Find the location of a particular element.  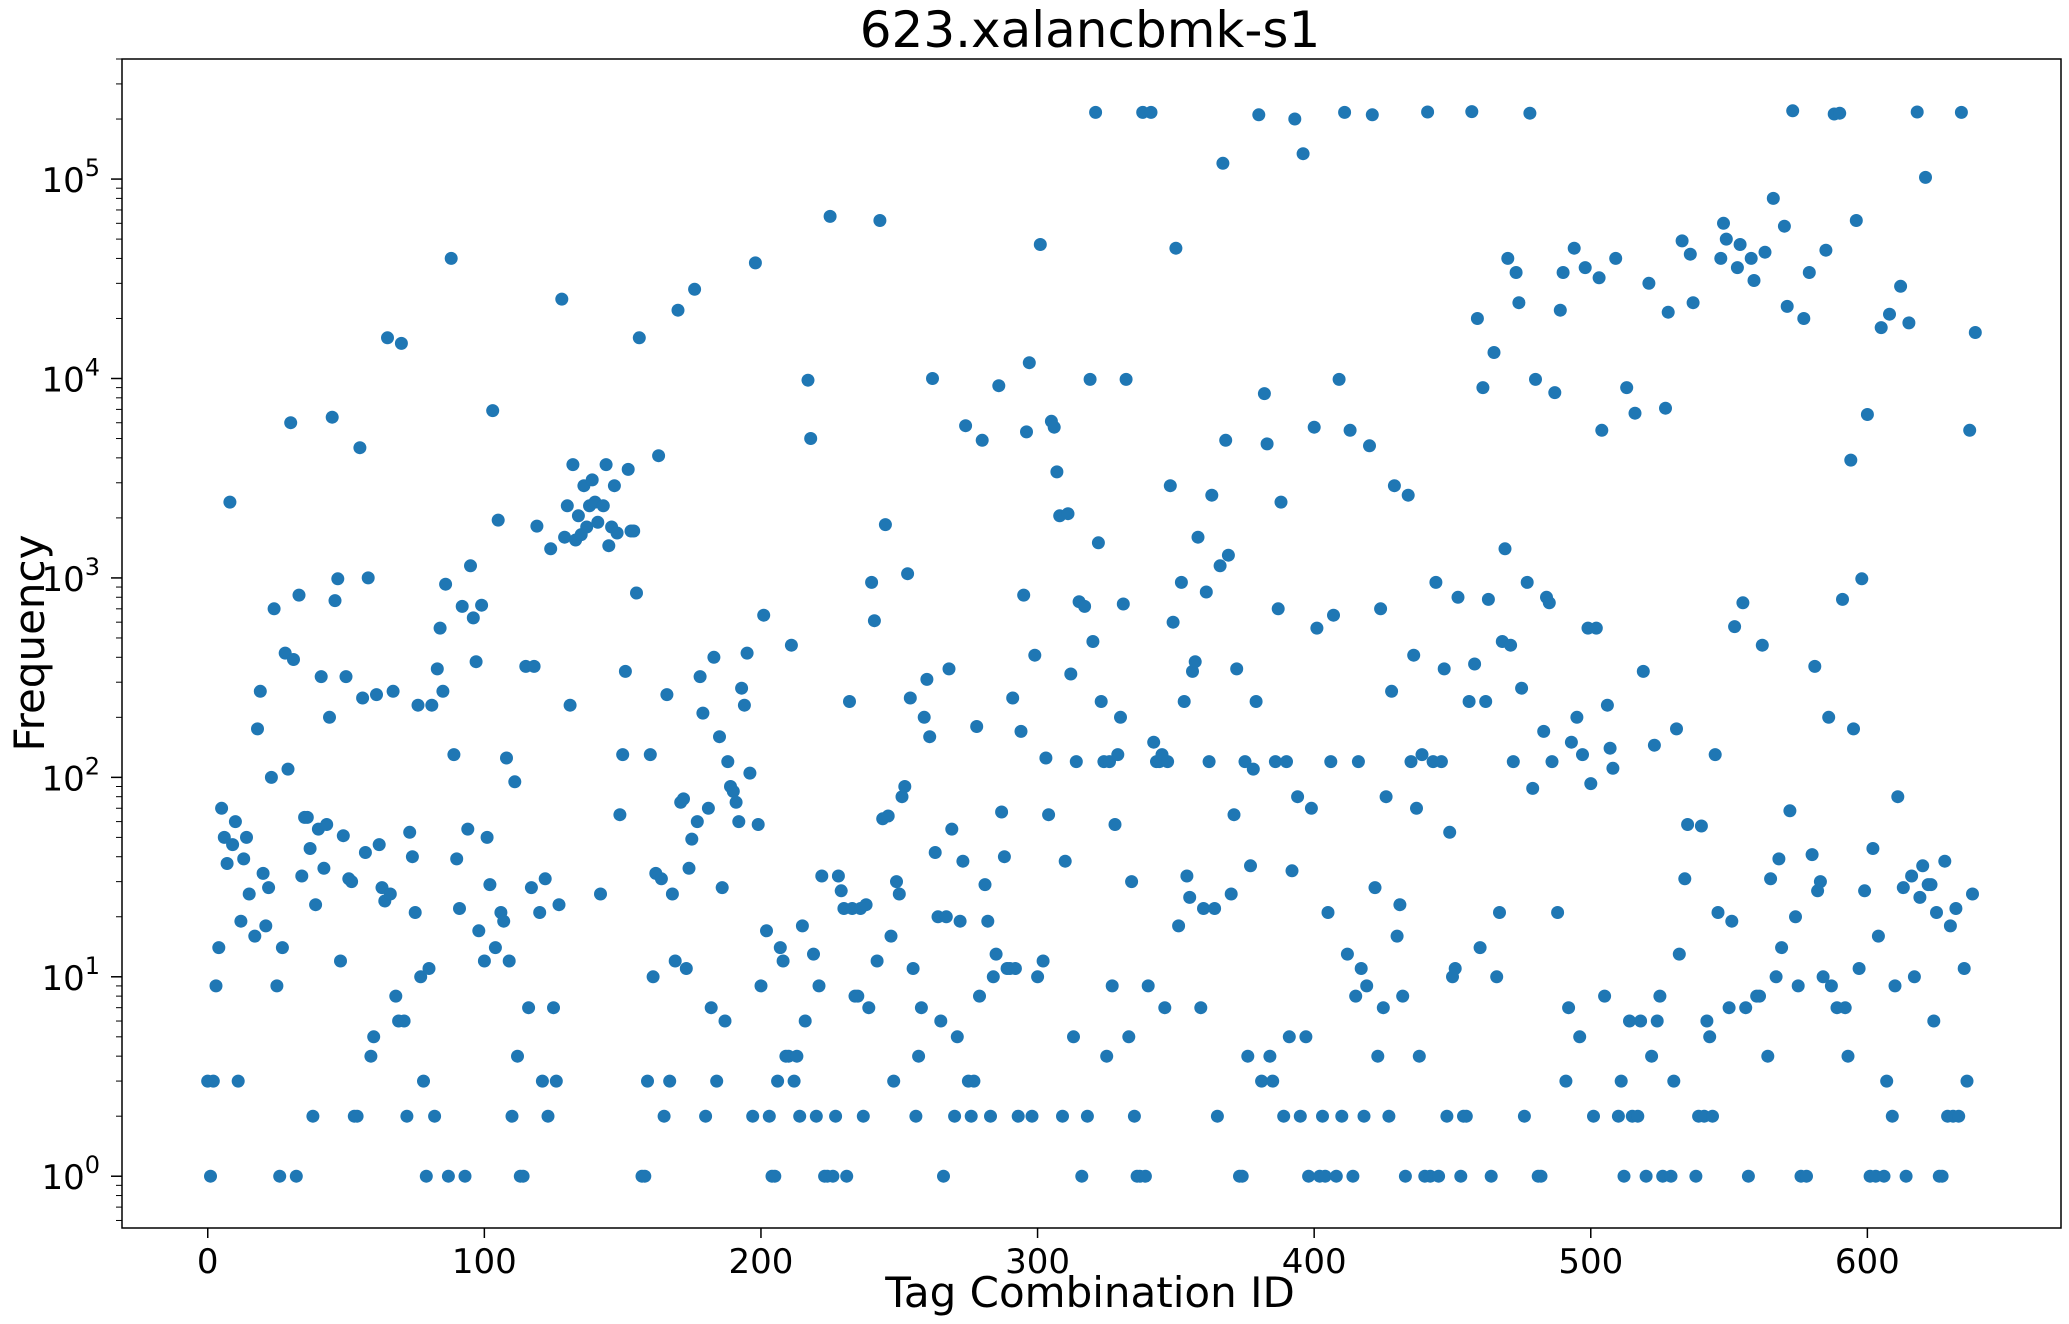

x-tick-label: 100 is located at coordinates (484, 1262).